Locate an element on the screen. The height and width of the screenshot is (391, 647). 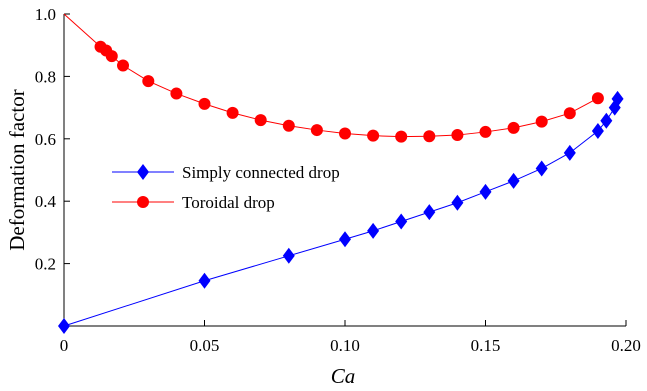
legend-label-0: Simply connected drop is located at coordinates (261, 172).